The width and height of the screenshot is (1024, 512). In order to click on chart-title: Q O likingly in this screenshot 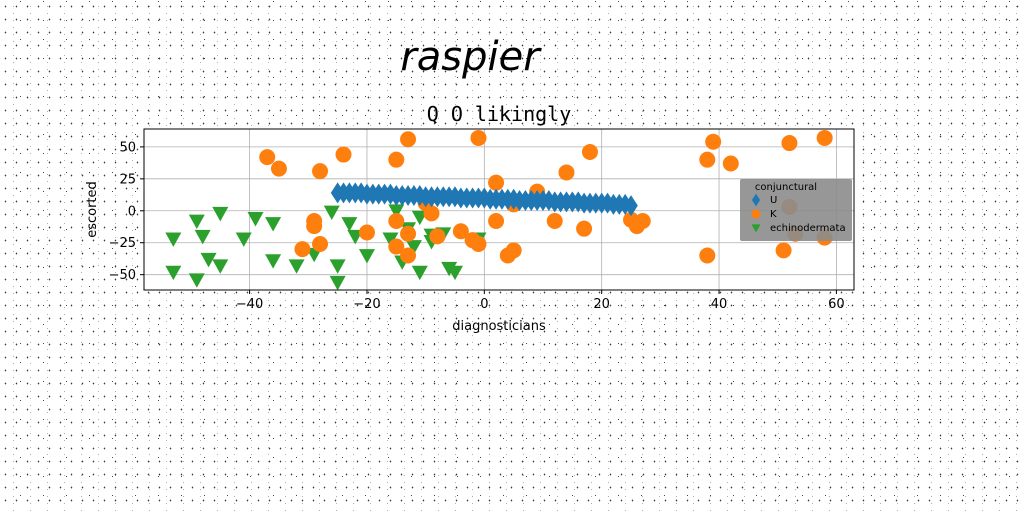, I will do `click(499, 114)`.